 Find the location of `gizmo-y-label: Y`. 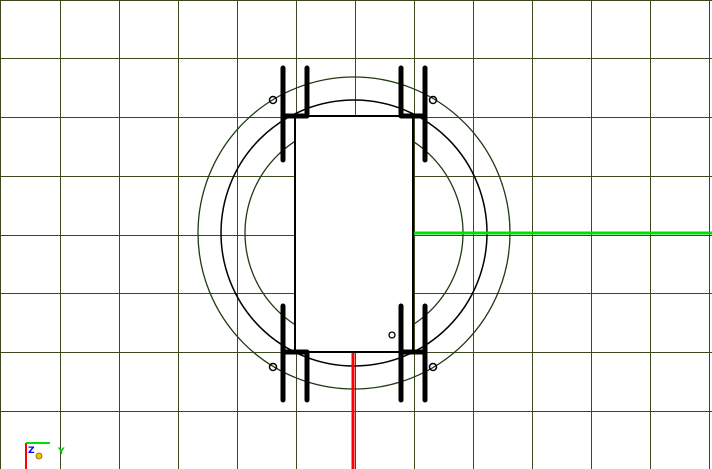

gizmo-y-label: Y is located at coordinates (61, 452).